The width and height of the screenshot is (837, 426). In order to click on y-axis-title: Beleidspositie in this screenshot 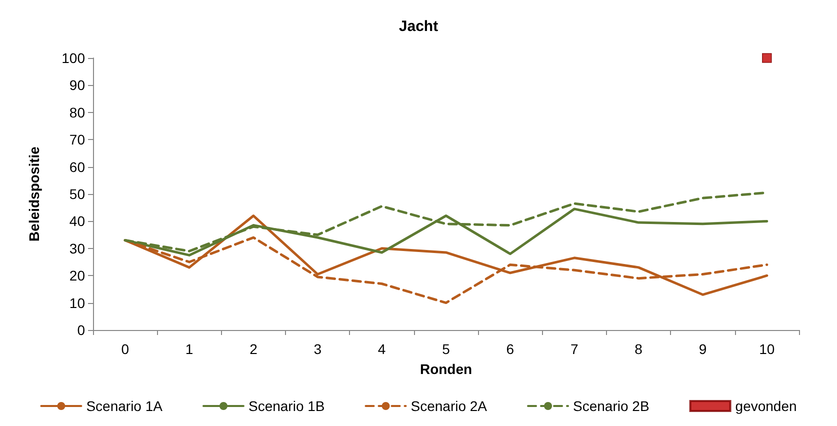, I will do `click(34, 194)`.